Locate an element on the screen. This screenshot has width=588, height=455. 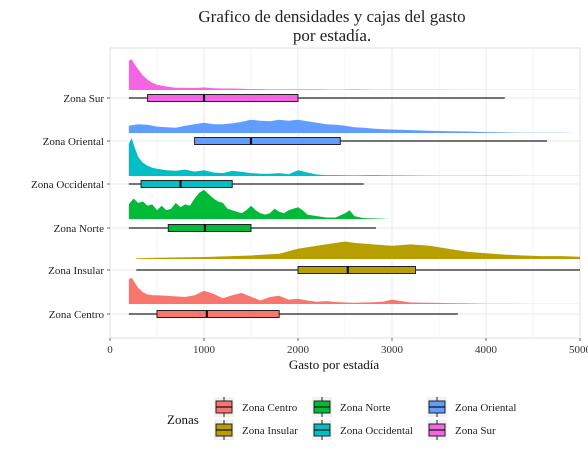
y-label-zona-sur: Zona Sur is located at coordinates (83, 99).